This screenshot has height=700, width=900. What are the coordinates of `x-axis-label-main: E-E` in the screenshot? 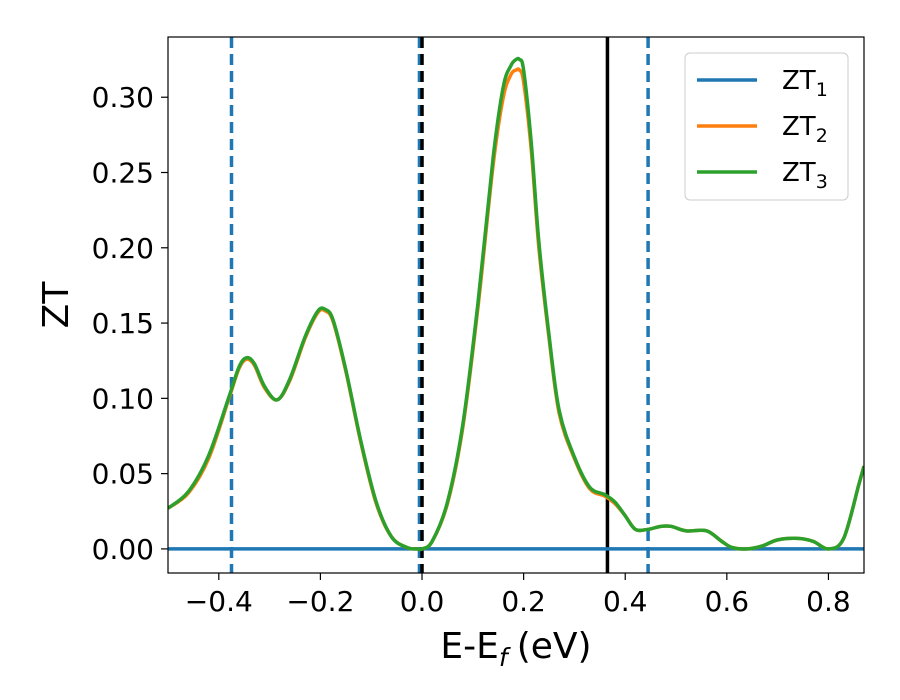 It's located at (469, 646).